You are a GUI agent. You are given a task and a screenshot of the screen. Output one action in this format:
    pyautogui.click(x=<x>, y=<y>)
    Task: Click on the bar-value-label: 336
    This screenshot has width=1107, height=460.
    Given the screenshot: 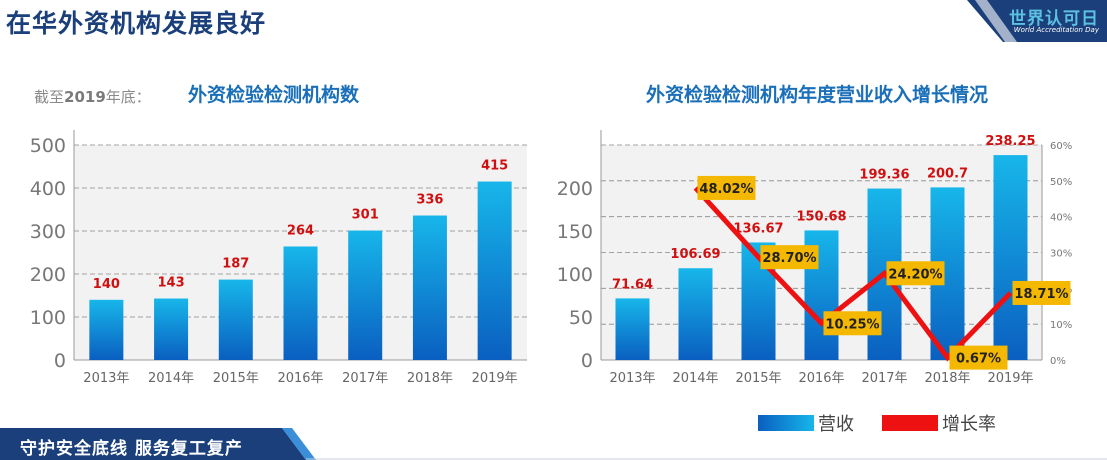 What is the action you would take?
    pyautogui.click(x=429, y=200)
    